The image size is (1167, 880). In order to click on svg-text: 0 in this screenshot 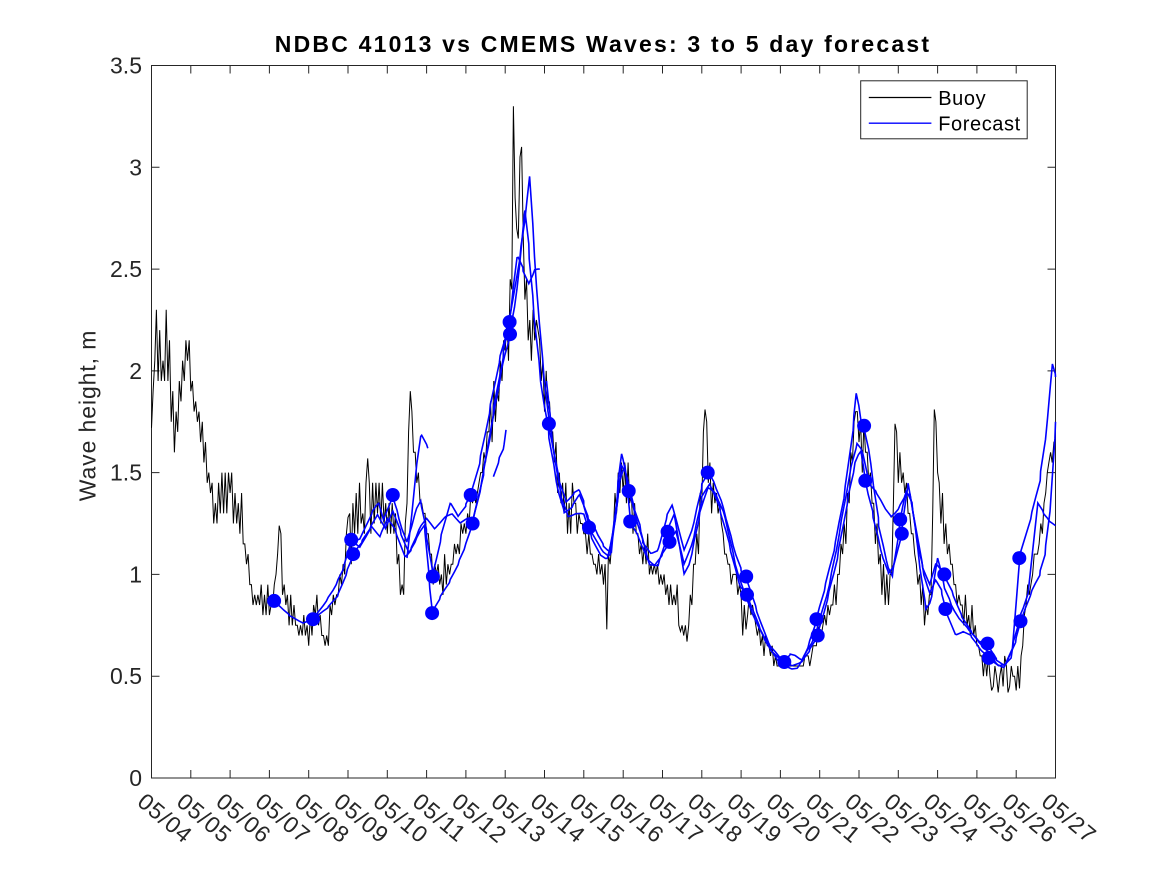, I will do `click(135, 778)`.